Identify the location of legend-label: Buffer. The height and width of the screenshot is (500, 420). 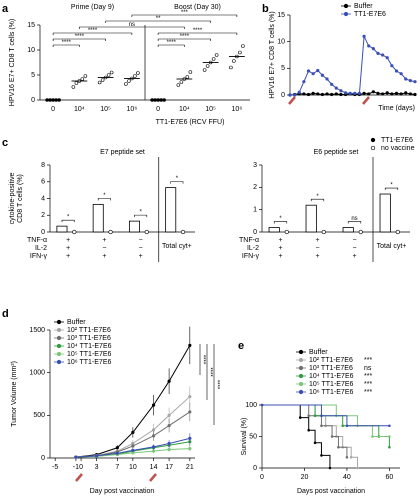
(318, 352).